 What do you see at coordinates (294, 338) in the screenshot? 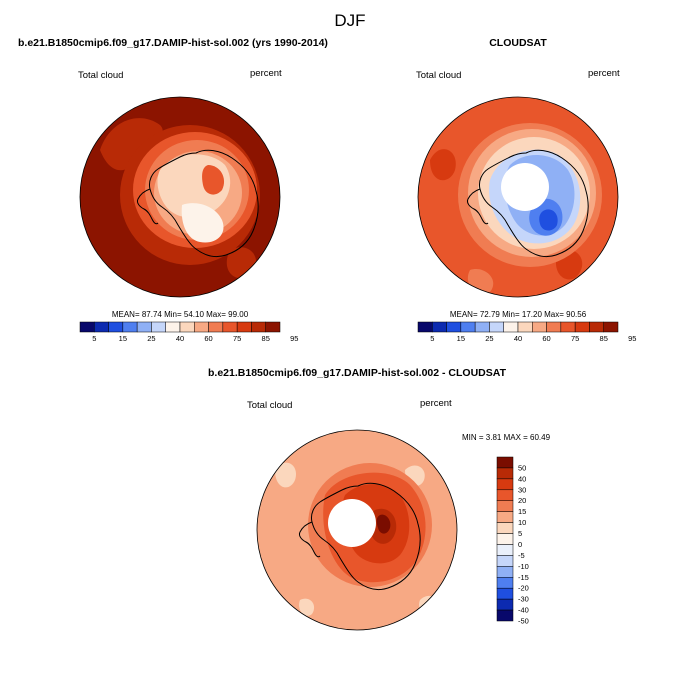
I see `model-colorbar-tick-label: 95` at bounding box center [294, 338].